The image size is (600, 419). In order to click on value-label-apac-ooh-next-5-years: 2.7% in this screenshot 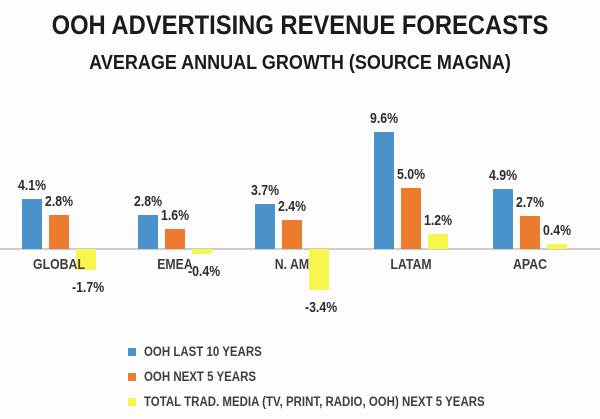, I will do `click(530, 203)`.